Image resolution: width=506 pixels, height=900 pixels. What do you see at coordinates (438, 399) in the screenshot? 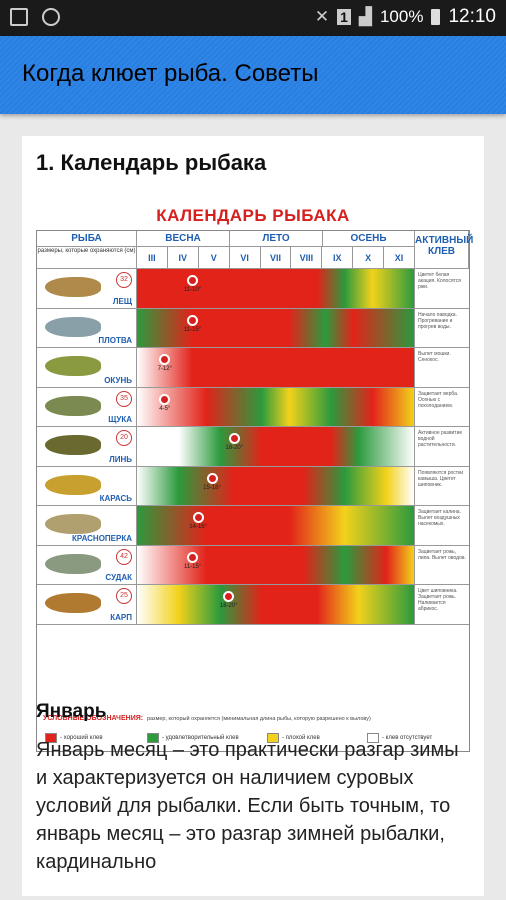
I see `active-bite-note: Зацветает верба. Осенью с похолоданием.` at bounding box center [438, 399].